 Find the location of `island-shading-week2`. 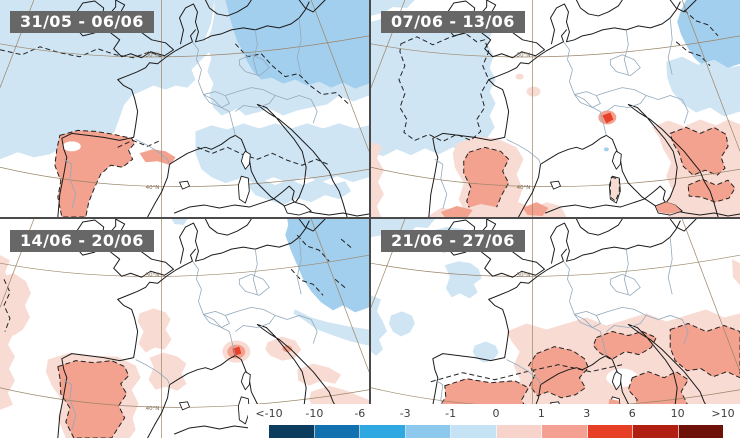

island-shading-week2 is located at coordinates (645, 195).